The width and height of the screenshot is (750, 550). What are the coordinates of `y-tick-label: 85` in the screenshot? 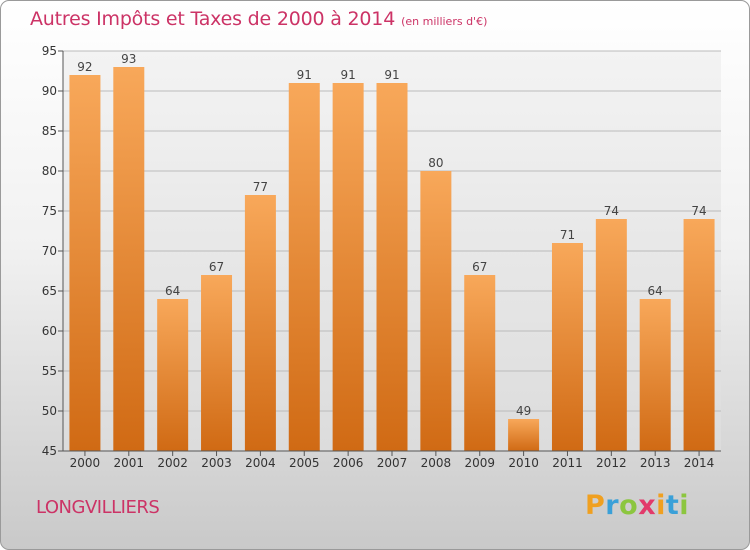 It's located at (49, 131).